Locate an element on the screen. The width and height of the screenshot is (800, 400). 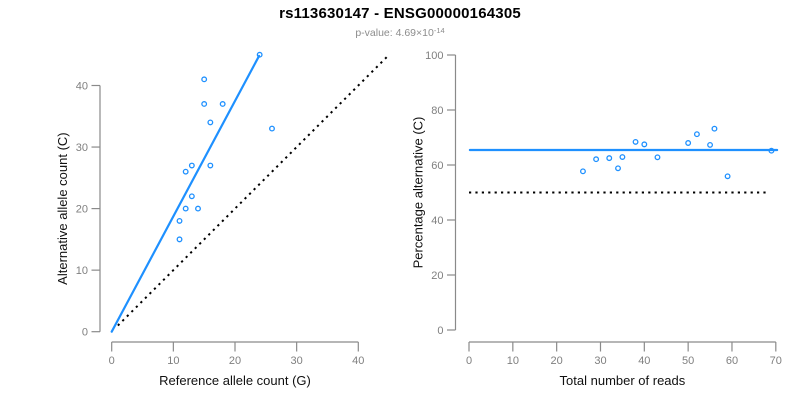
x-axis-title: Reference allele count (G) is located at coordinates (235, 380).